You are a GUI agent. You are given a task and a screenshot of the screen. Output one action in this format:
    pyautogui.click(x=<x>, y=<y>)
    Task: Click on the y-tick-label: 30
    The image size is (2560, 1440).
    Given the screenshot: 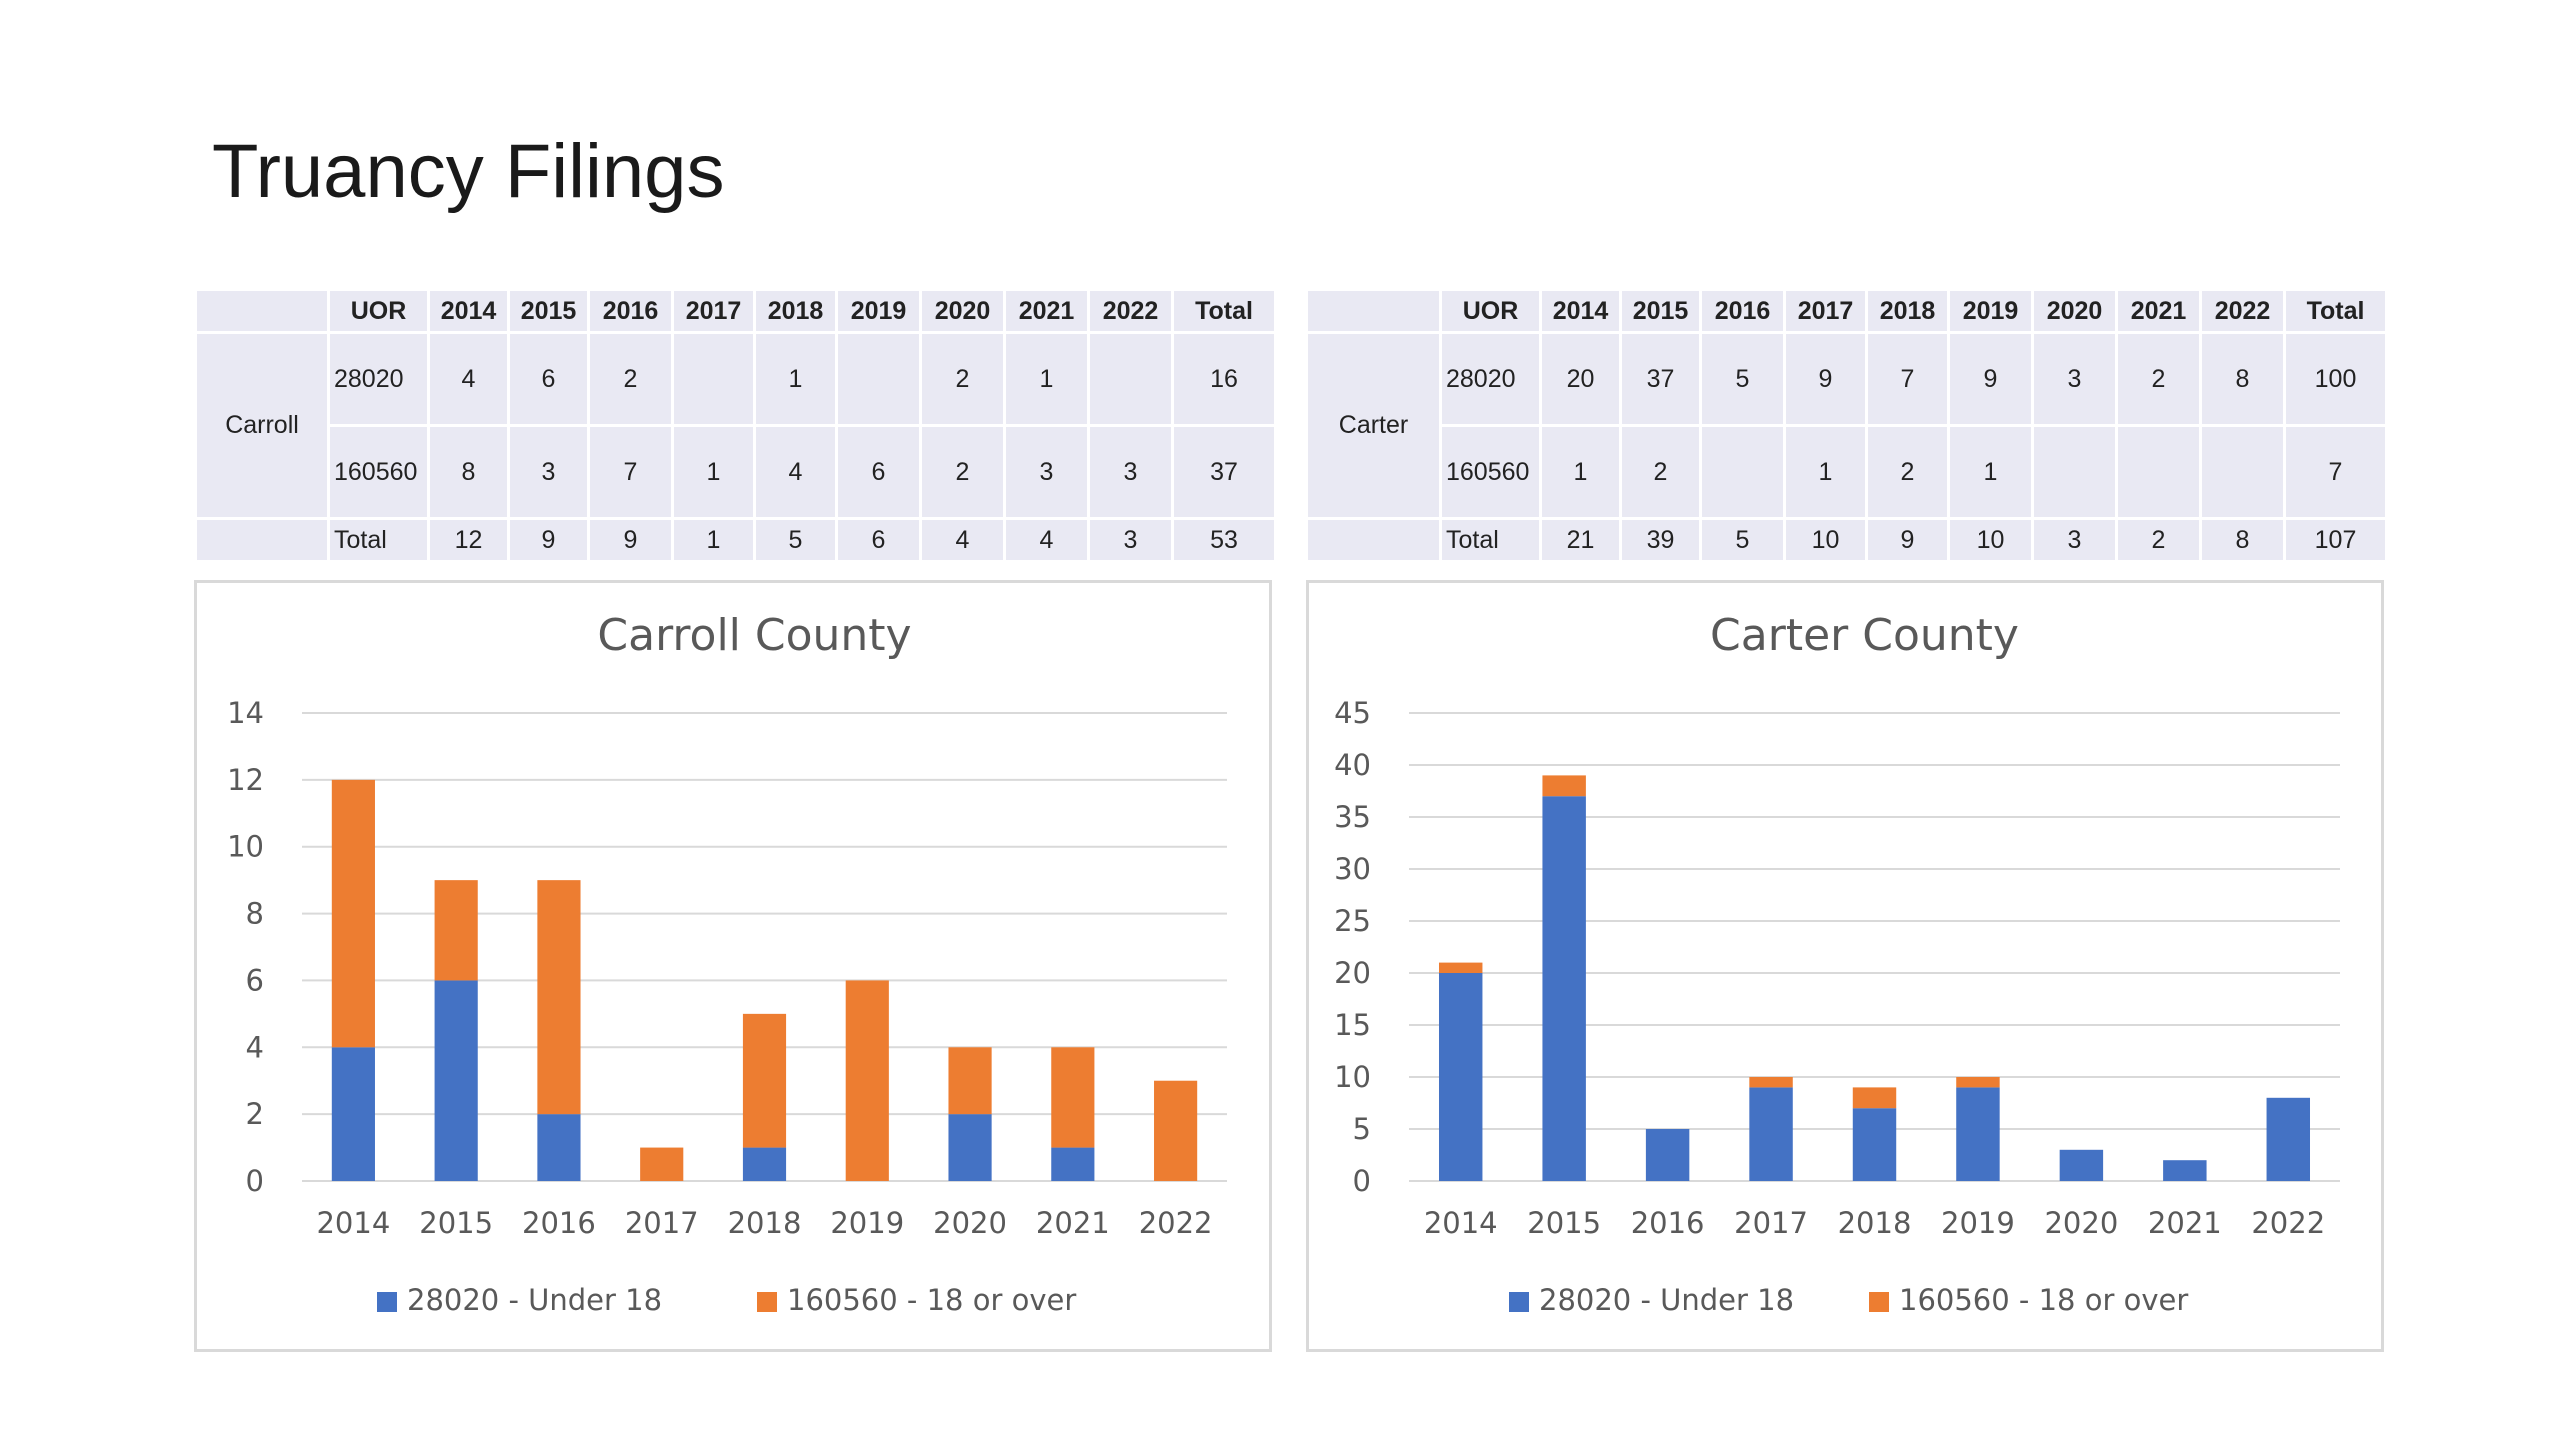 What is the action you would take?
    pyautogui.click(x=1352, y=869)
    